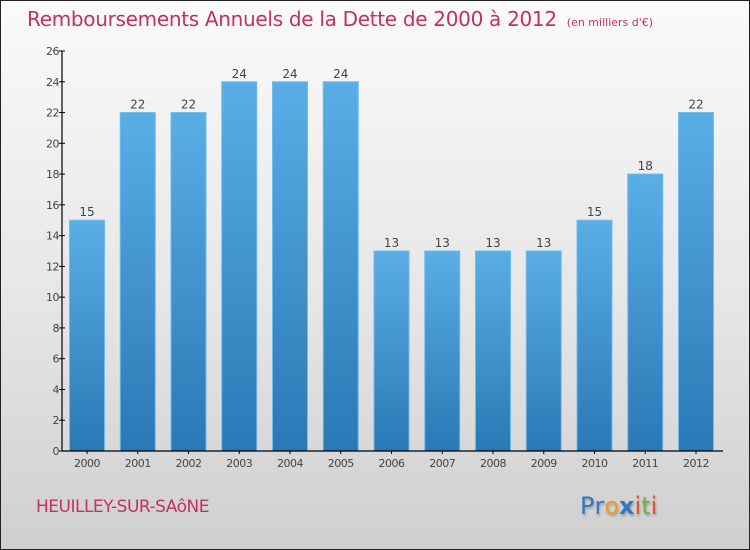  I want to click on bar-2004, so click(290, 266).